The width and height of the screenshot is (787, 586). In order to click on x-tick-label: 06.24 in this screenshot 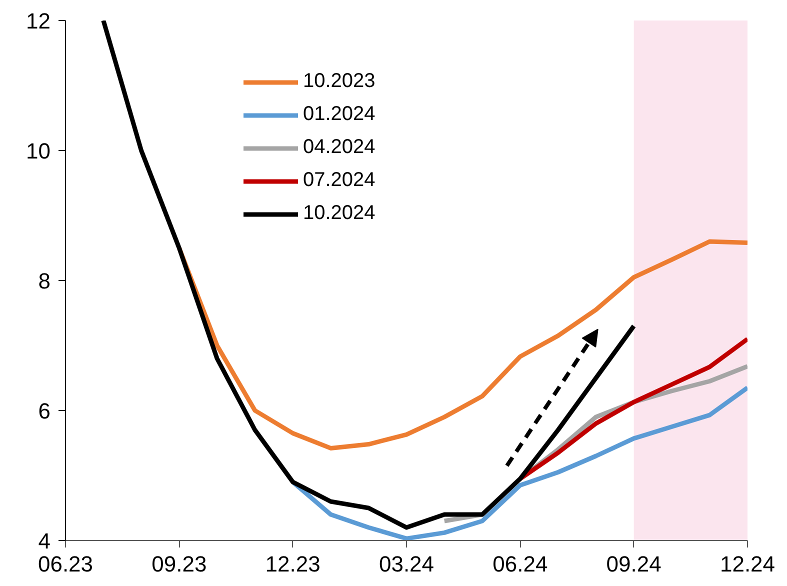, I will do `click(520, 564)`.